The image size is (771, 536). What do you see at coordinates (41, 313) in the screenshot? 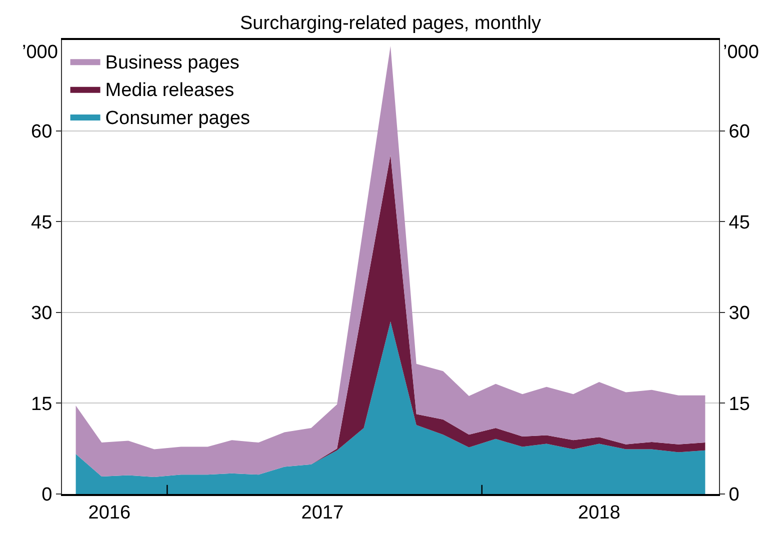
I see `y-tick-label: 30` at bounding box center [41, 313].